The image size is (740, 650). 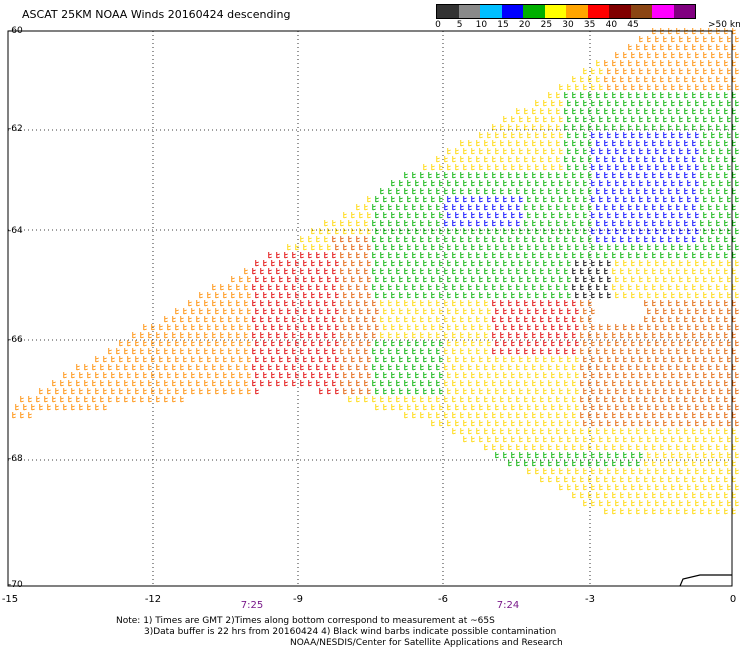 What do you see at coordinates (15, 231) in the screenshot?
I see `lat-label: -64` at bounding box center [15, 231].